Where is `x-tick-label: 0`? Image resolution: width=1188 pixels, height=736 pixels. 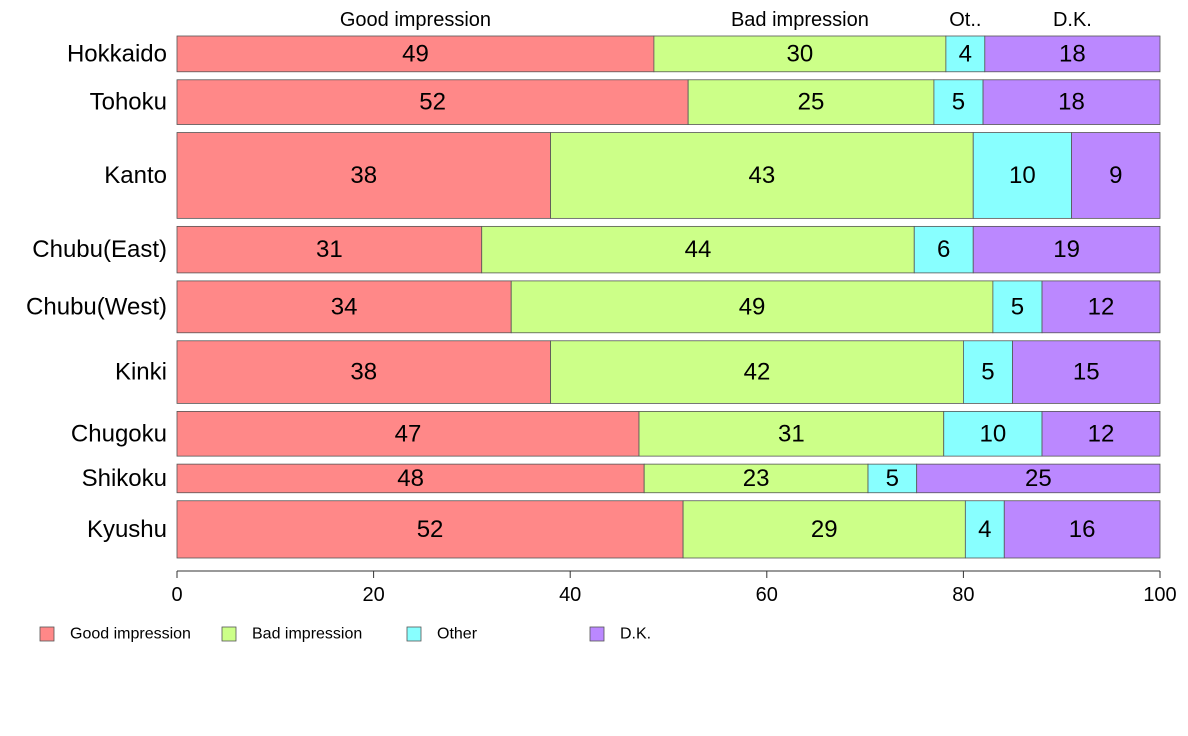 x-tick-label: 0 is located at coordinates (176, 595).